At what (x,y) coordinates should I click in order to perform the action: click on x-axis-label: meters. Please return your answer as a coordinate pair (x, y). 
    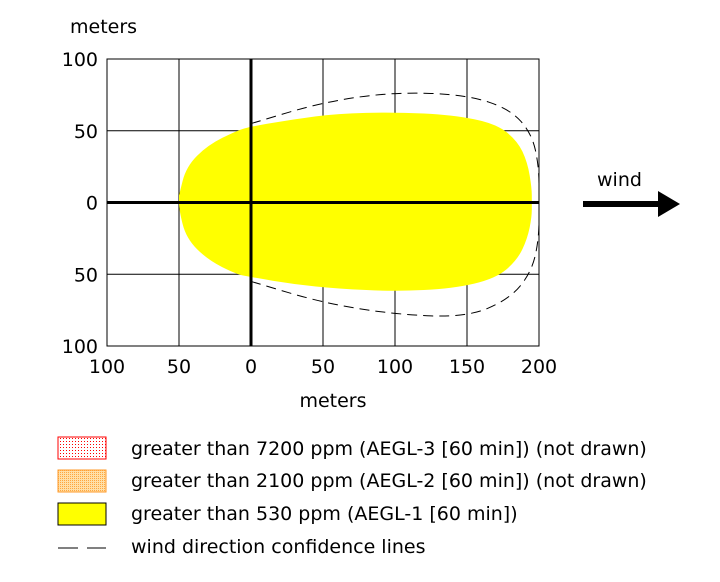
    Looking at the image, I should click on (332, 401).